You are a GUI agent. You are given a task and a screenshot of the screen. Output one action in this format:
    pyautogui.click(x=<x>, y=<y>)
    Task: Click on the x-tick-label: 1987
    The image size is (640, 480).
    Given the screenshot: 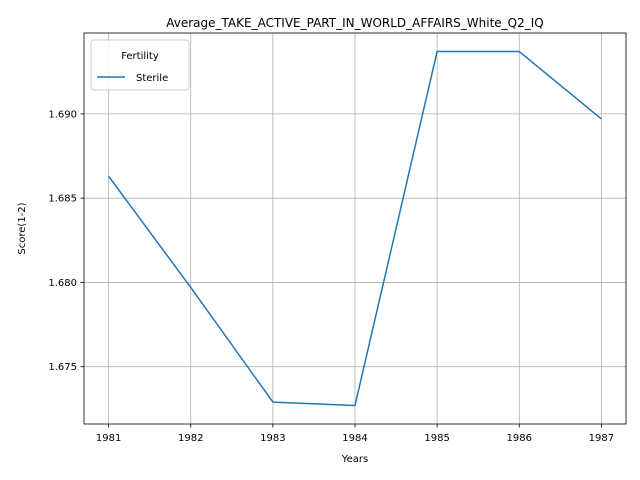 What is the action you would take?
    pyautogui.click(x=601, y=438)
    